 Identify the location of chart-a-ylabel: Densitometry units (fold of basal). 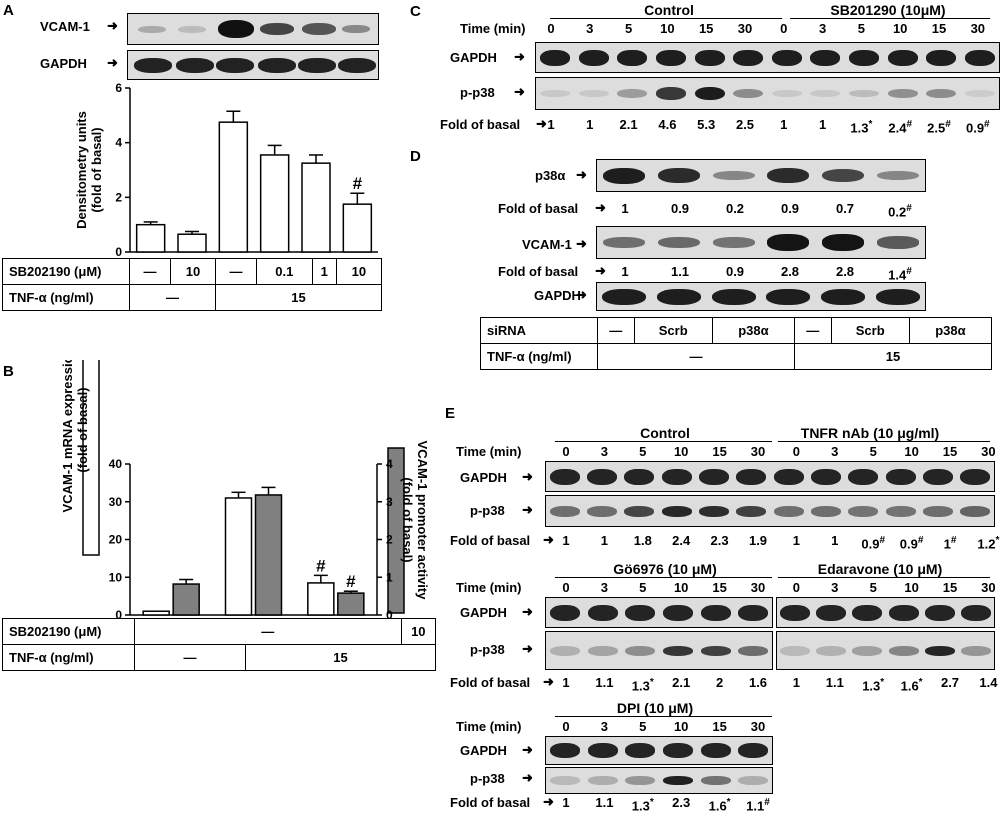
(89, 170).